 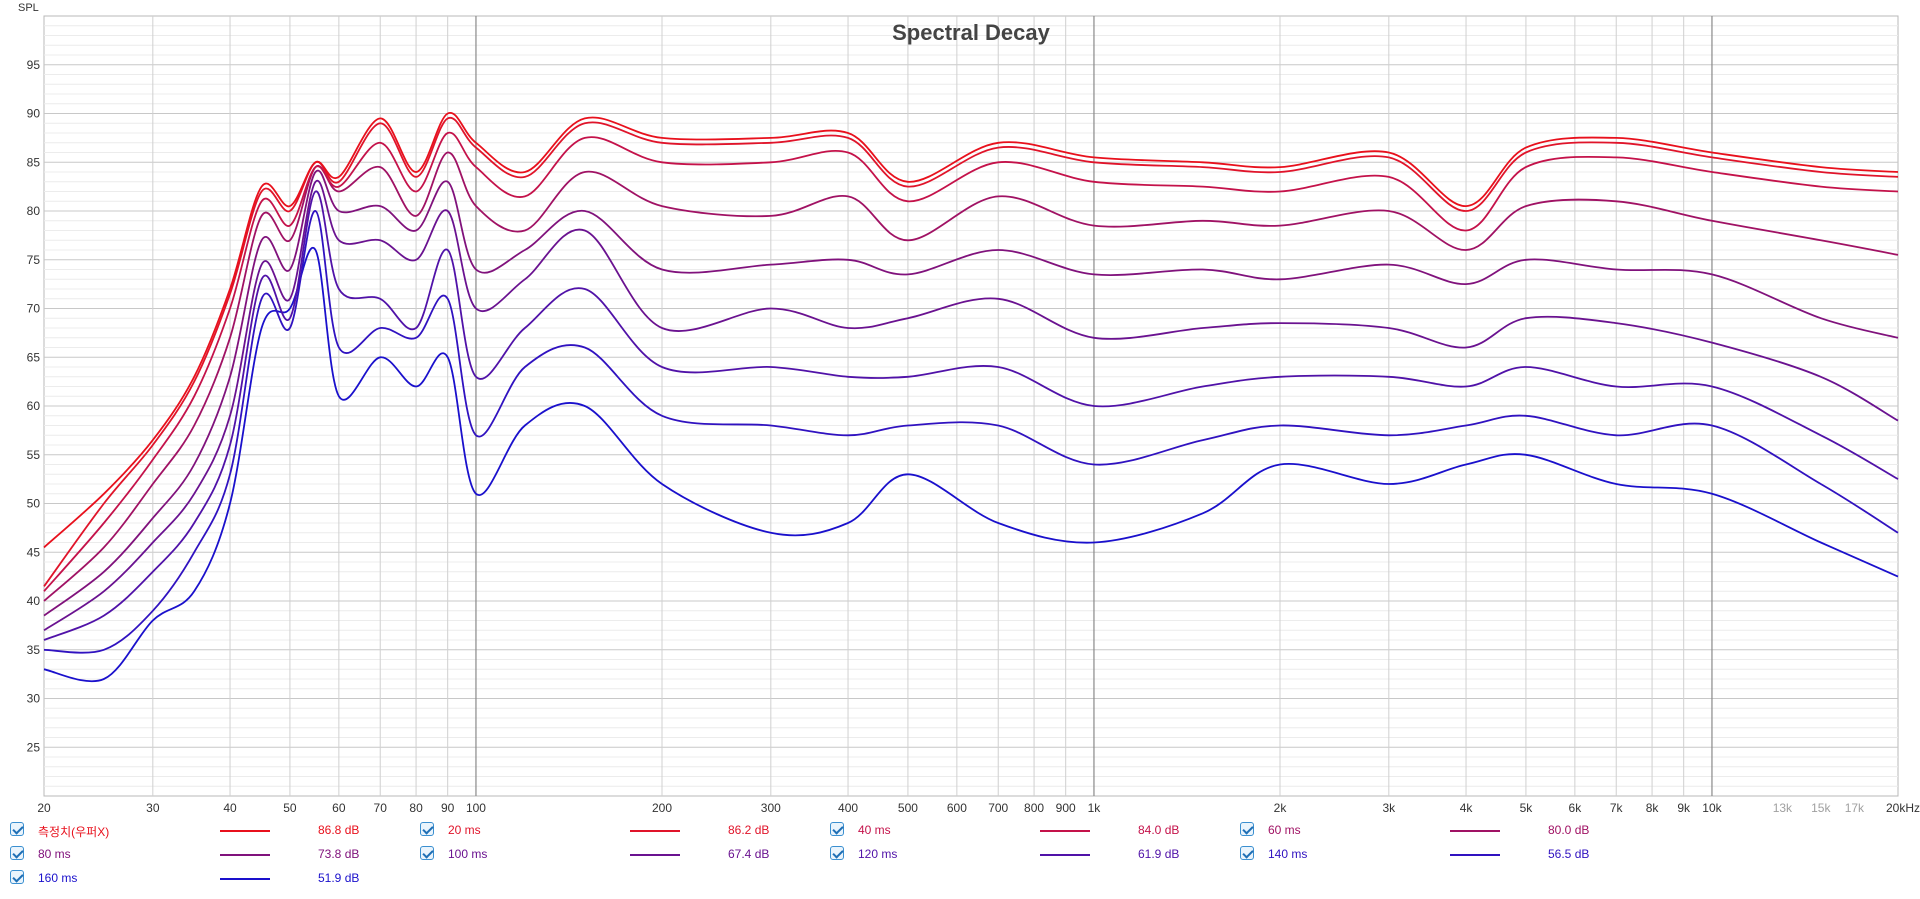 What do you see at coordinates (34, 699) in the screenshot?
I see `y-tick-label: 30` at bounding box center [34, 699].